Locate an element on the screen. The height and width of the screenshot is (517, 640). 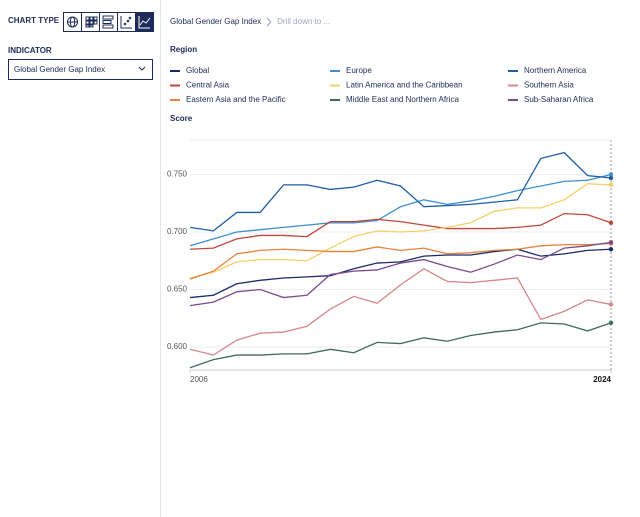
map-button is located at coordinates (72, 22).